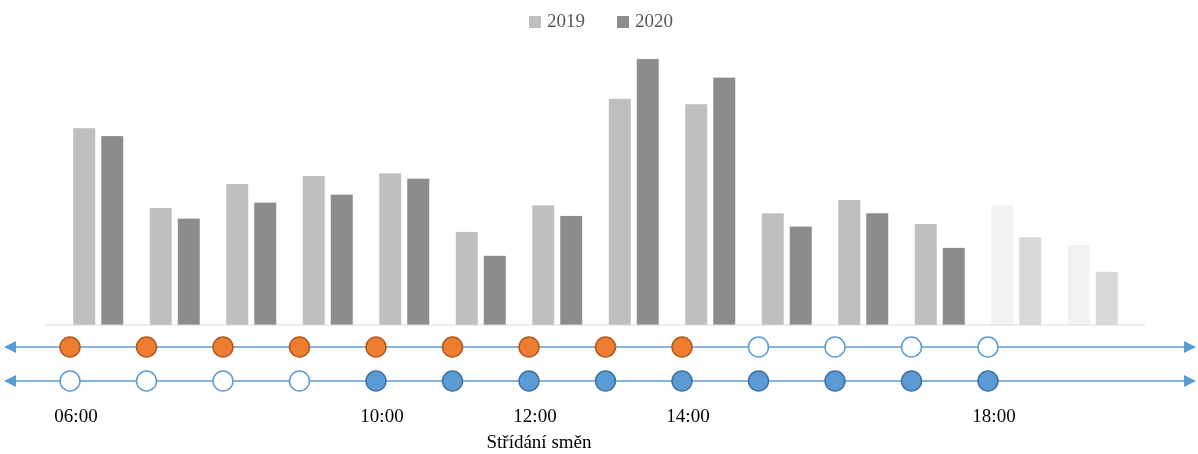 This screenshot has height=454, width=1198. Describe the element at coordinates (382, 415) in the screenshot. I see `x-tick-label: 10:00` at that location.